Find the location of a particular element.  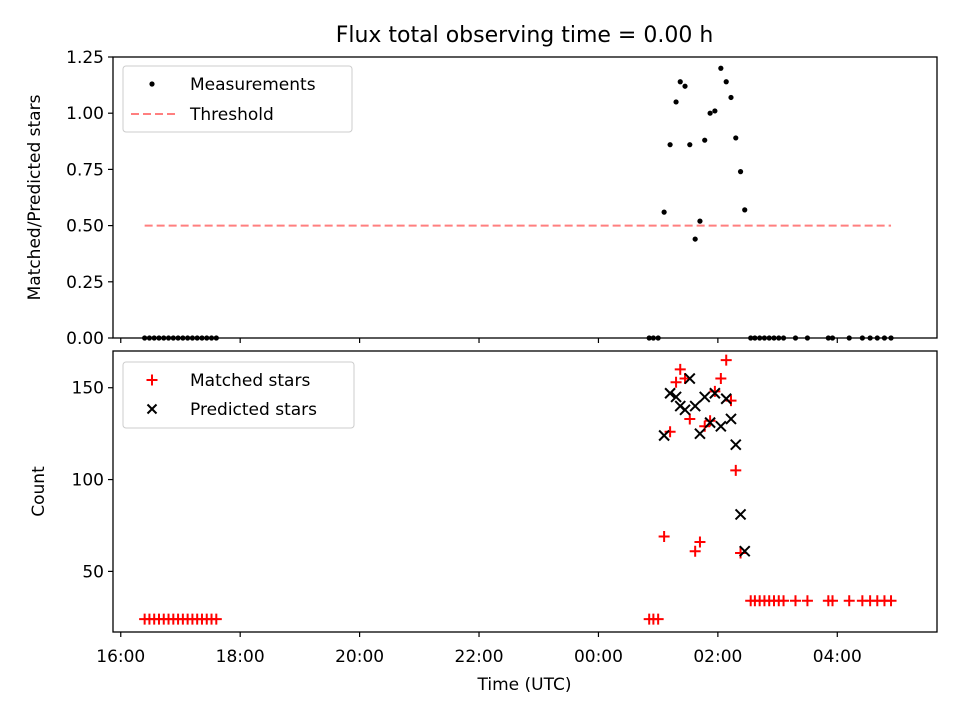

top-y-ticks: 0.00 0.25 0.50 0.75 1.00 1.25 is located at coordinates (89, 198).